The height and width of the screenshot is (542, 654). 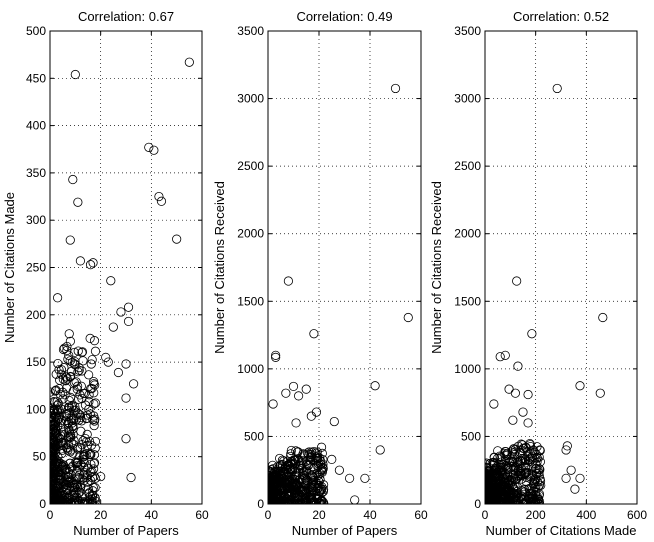 I want to click on x-axis-label: Number of Citations Made, so click(x=560, y=530).